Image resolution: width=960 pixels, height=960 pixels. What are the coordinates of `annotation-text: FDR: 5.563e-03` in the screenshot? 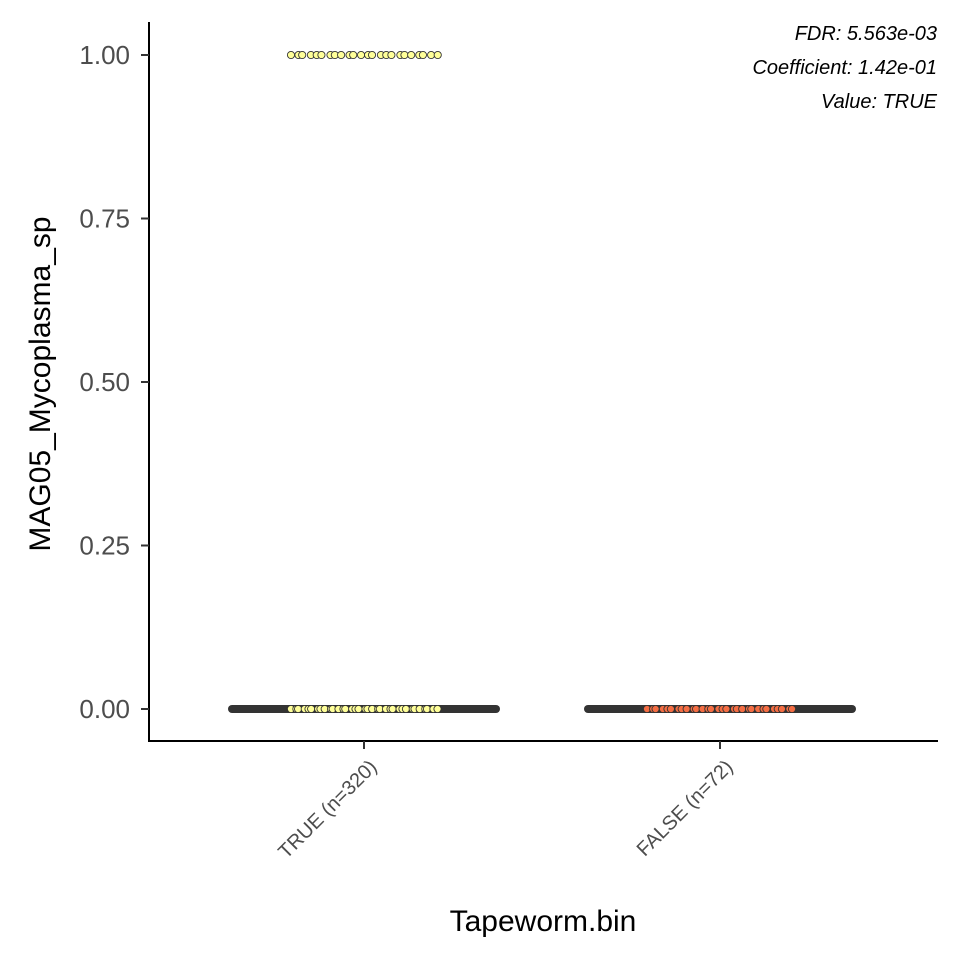 It's located at (866, 34).